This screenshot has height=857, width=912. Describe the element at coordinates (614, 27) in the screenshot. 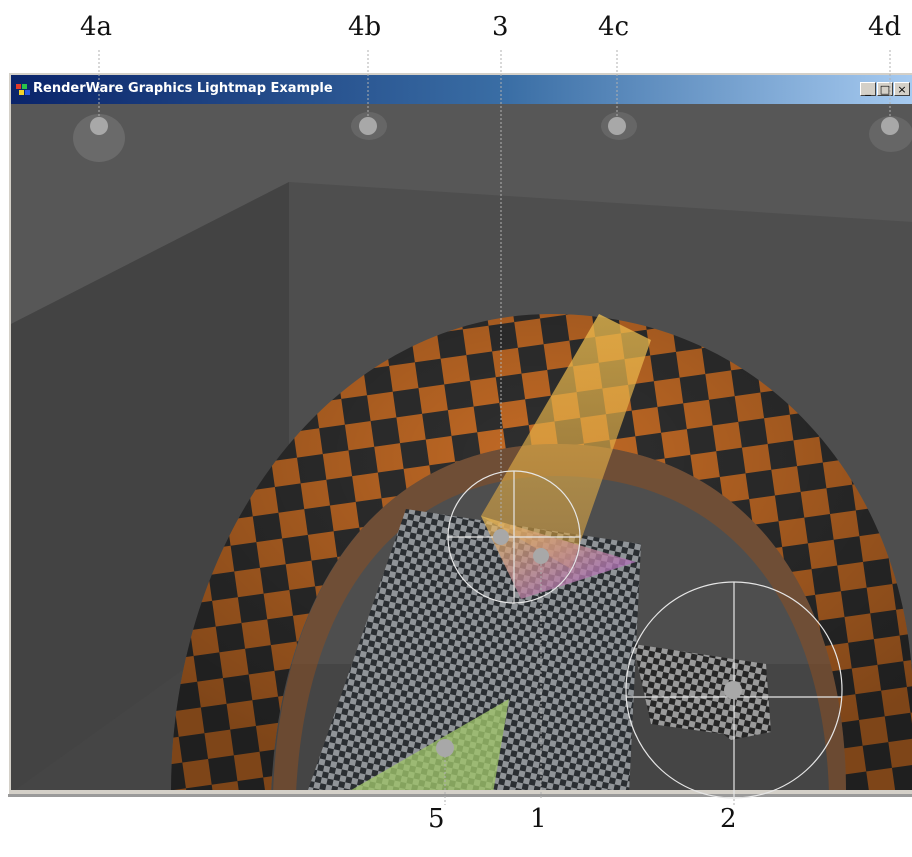

I see `callout-label-4c: 4c` at that location.